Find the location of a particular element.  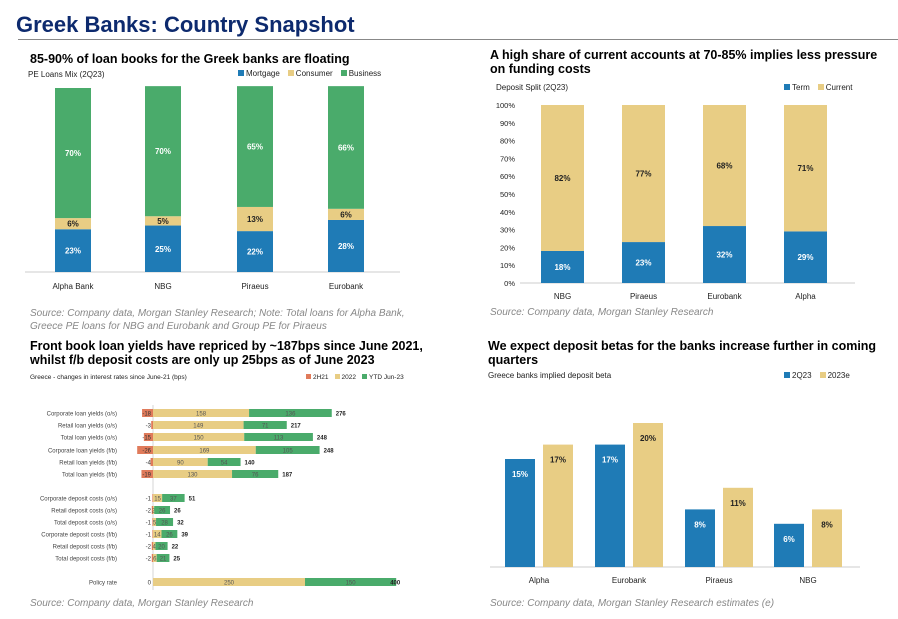

y-tick-label: 50% is located at coordinates (507, 194).